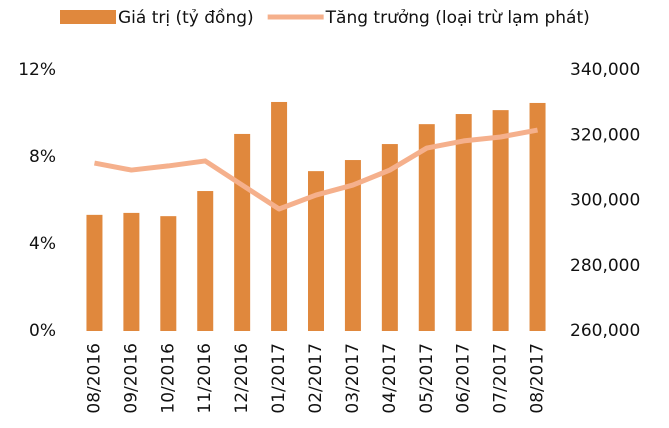 This screenshot has width=669, height=428. I want to click on x-tick-label: 08/2016, so click(94, 378).